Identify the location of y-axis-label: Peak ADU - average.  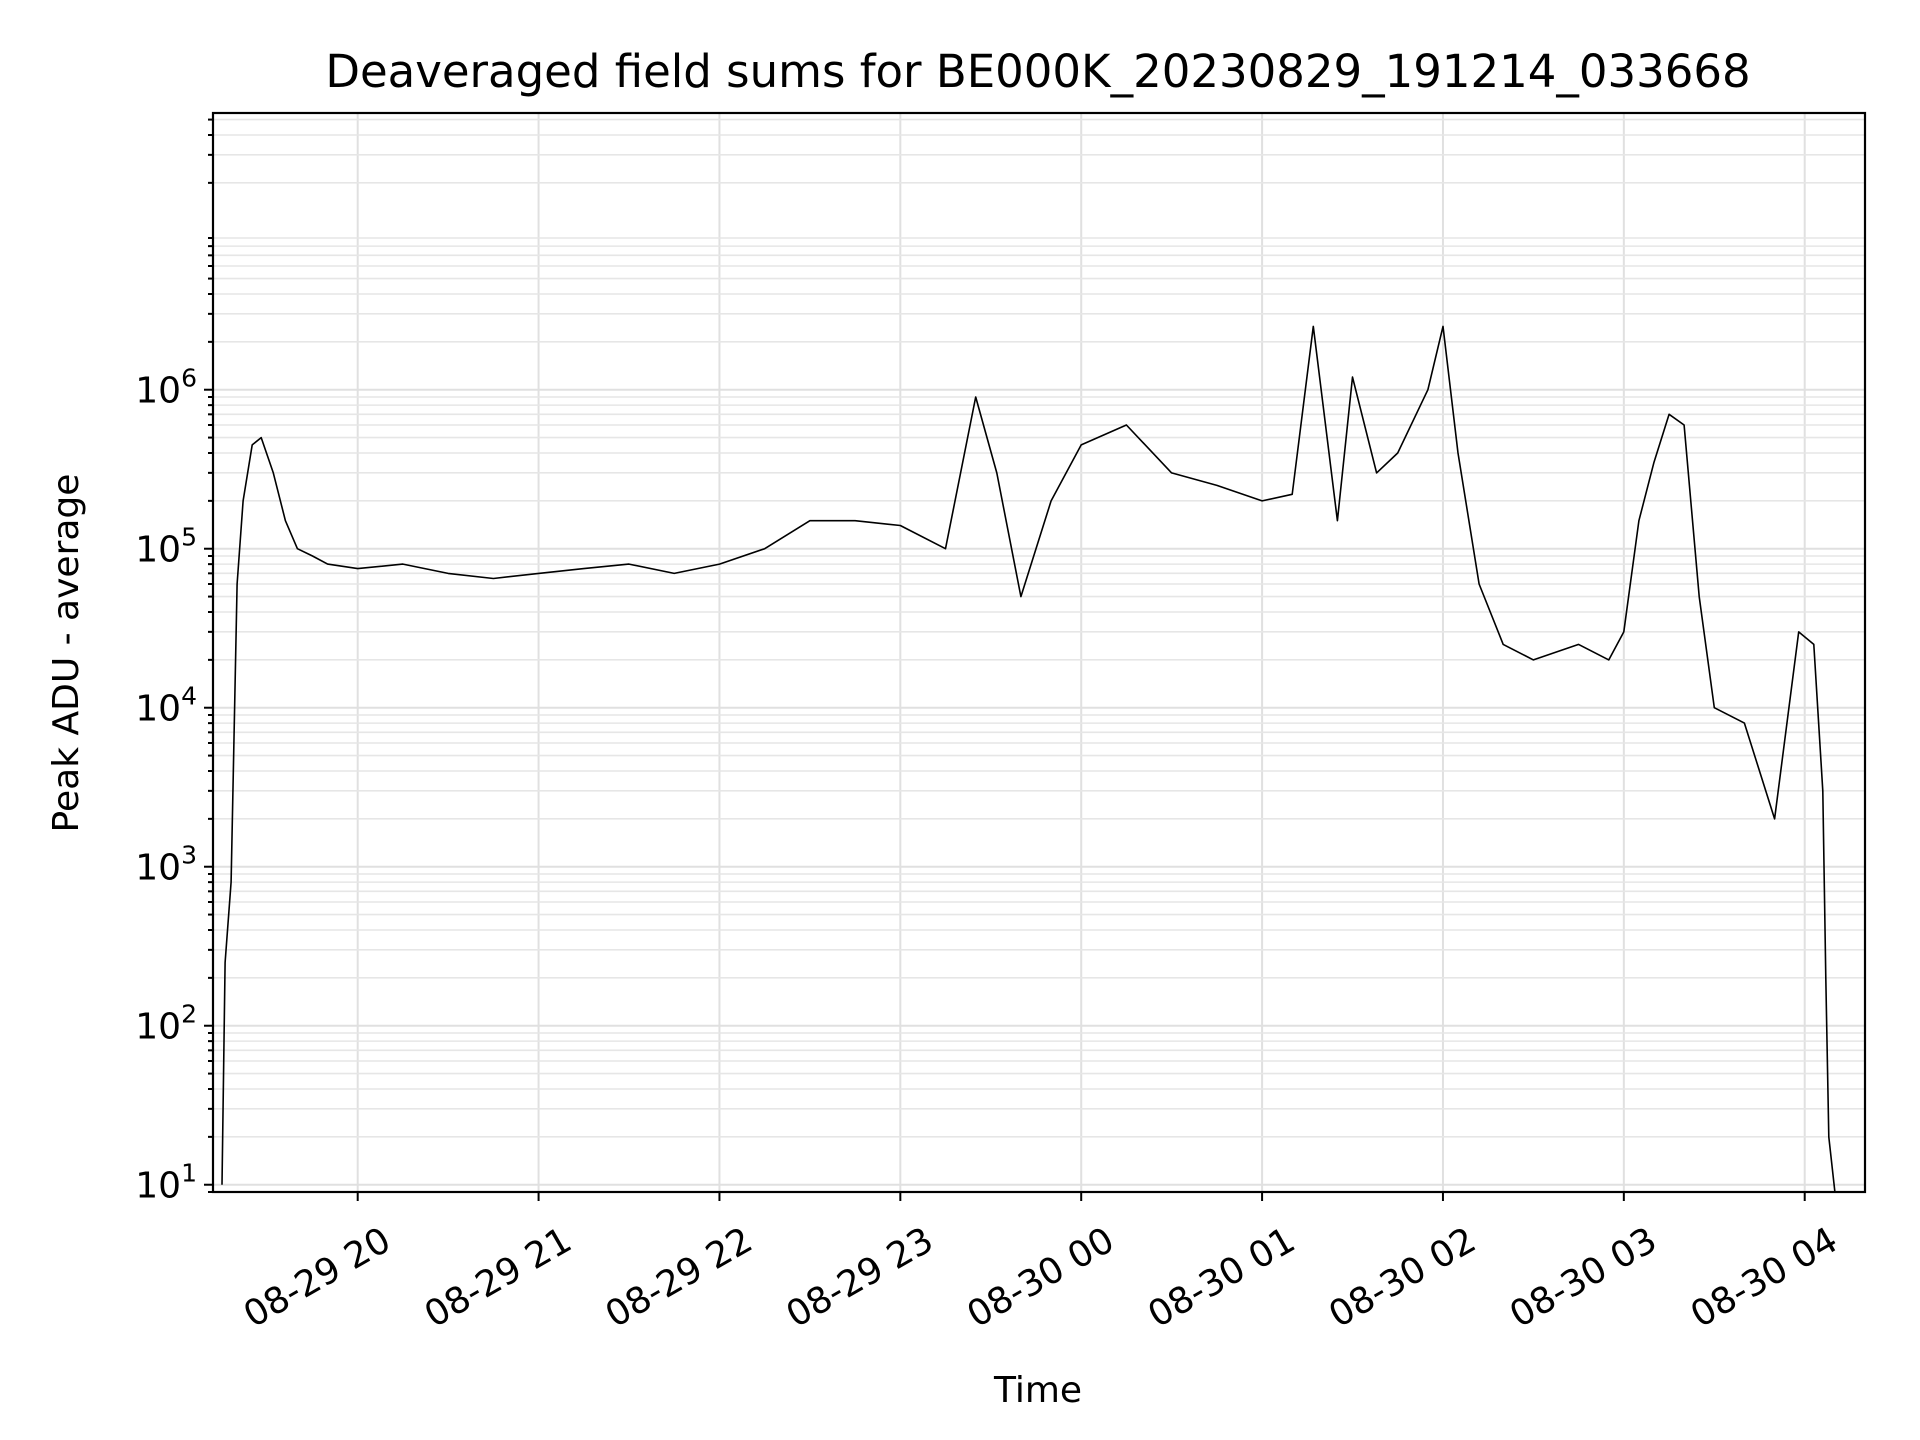
(66, 653).